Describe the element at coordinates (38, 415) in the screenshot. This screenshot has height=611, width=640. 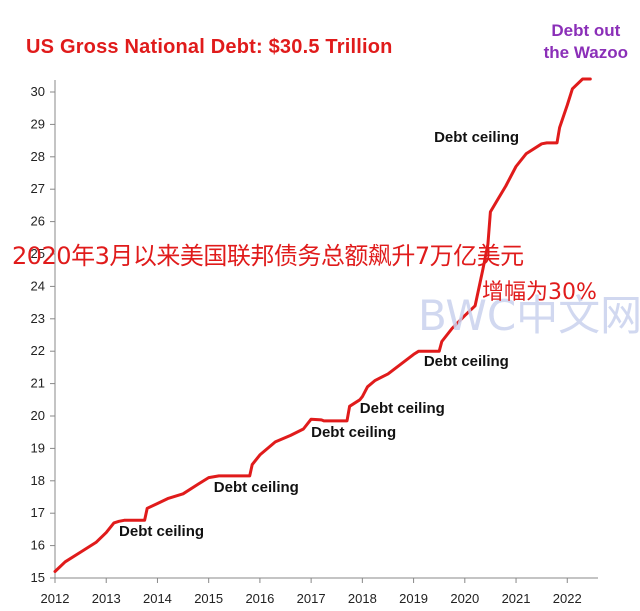
I see `y-tick-label: 20` at that location.